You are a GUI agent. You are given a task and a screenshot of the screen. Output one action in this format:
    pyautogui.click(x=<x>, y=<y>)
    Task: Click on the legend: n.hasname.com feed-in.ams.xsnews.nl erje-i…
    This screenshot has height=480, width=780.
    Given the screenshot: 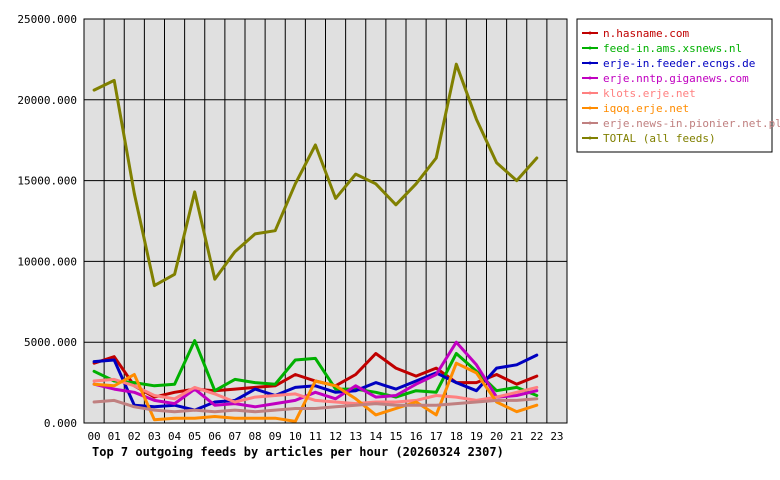 What is the action you would take?
    pyautogui.click(x=678, y=85)
    